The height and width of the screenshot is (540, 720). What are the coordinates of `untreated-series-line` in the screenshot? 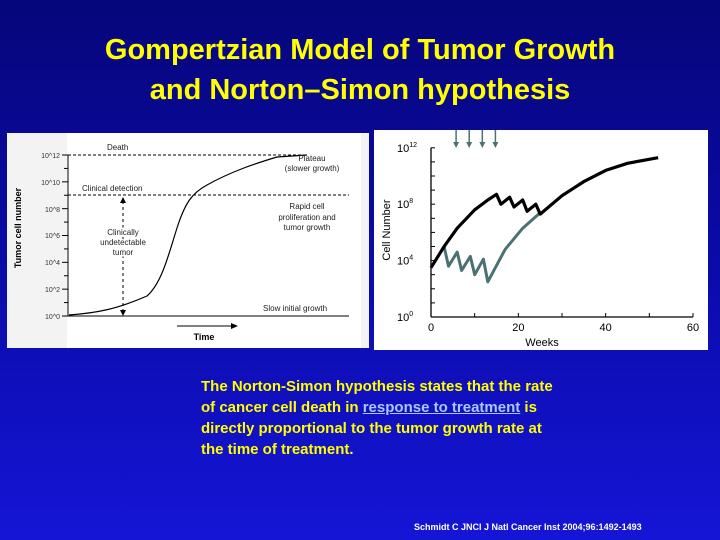 It's located at (544, 212).